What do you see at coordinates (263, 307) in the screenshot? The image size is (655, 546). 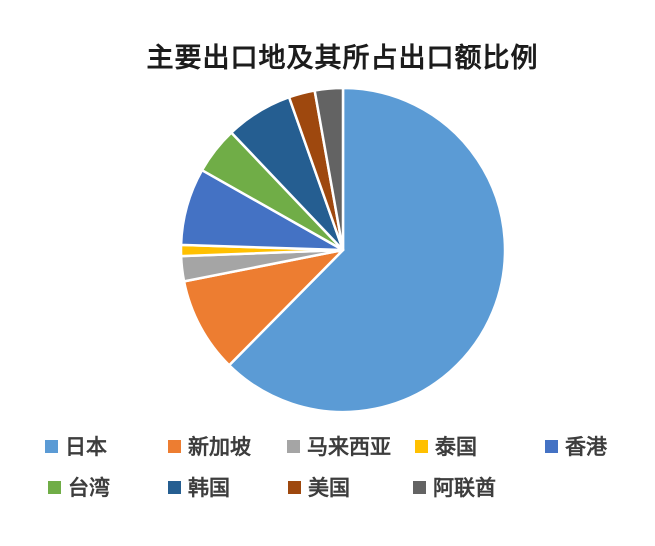 I see `pie-slice-新加坡` at bounding box center [263, 307].